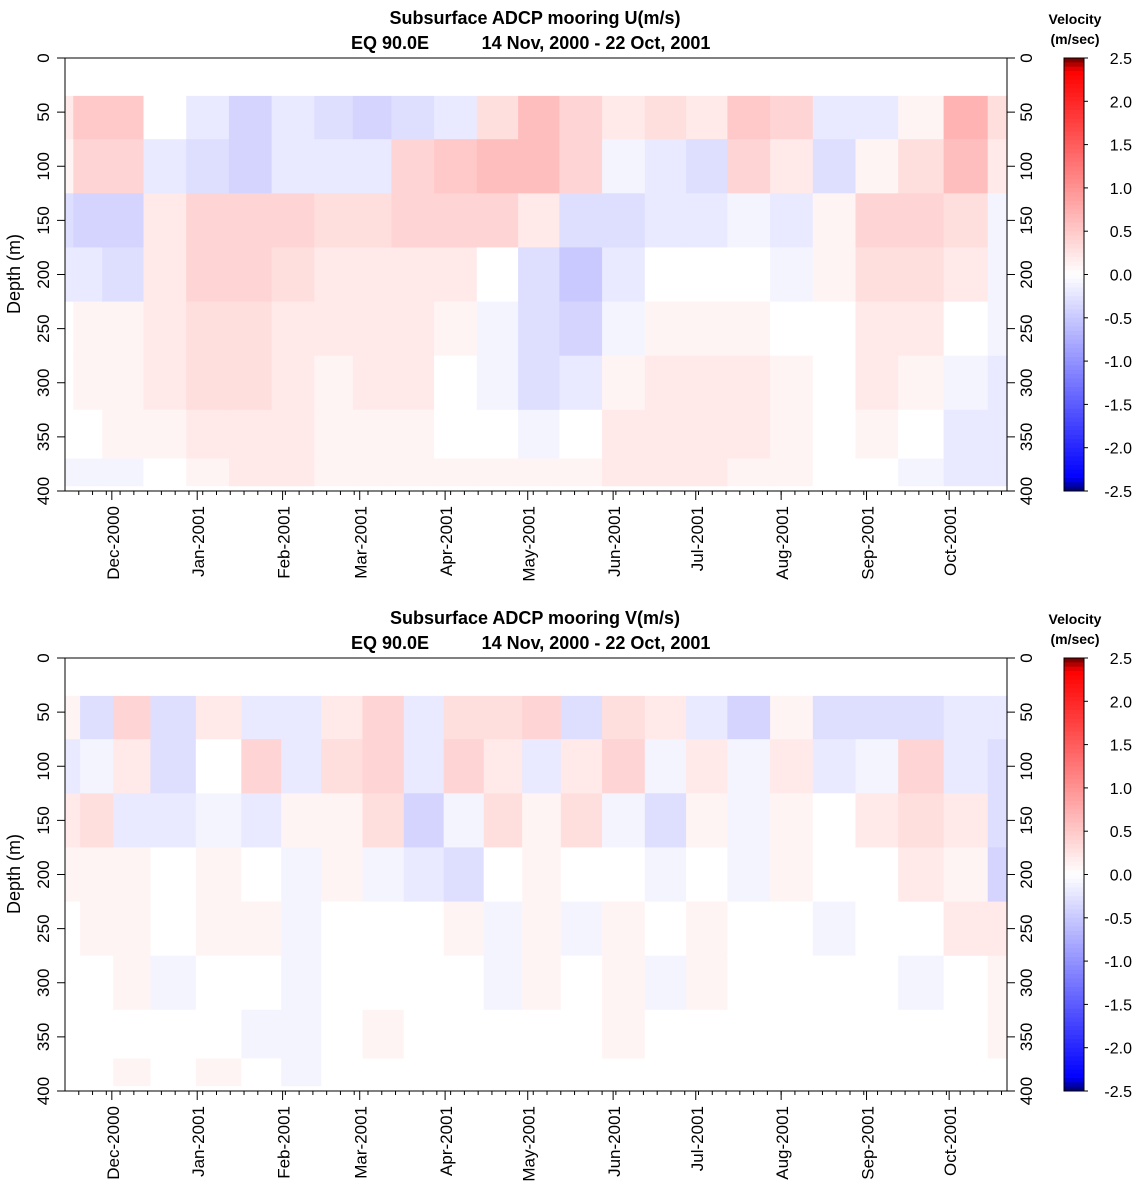 The image size is (1136, 1200). I want to click on chart-subtitle-location: EQ 90.0E, so click(390, 643).